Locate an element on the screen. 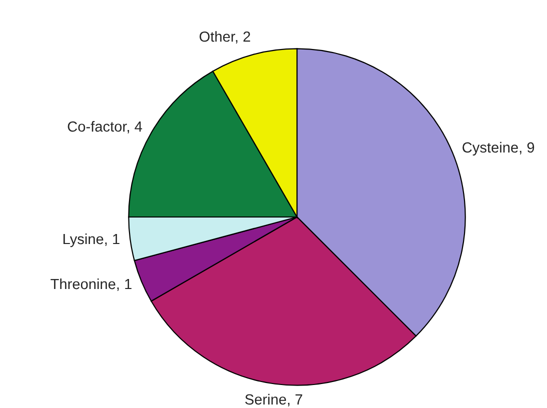 The width and height of the screenshot is (547, 408). slice-label: Co-factor, 4 is located at coordinates (105, 127).